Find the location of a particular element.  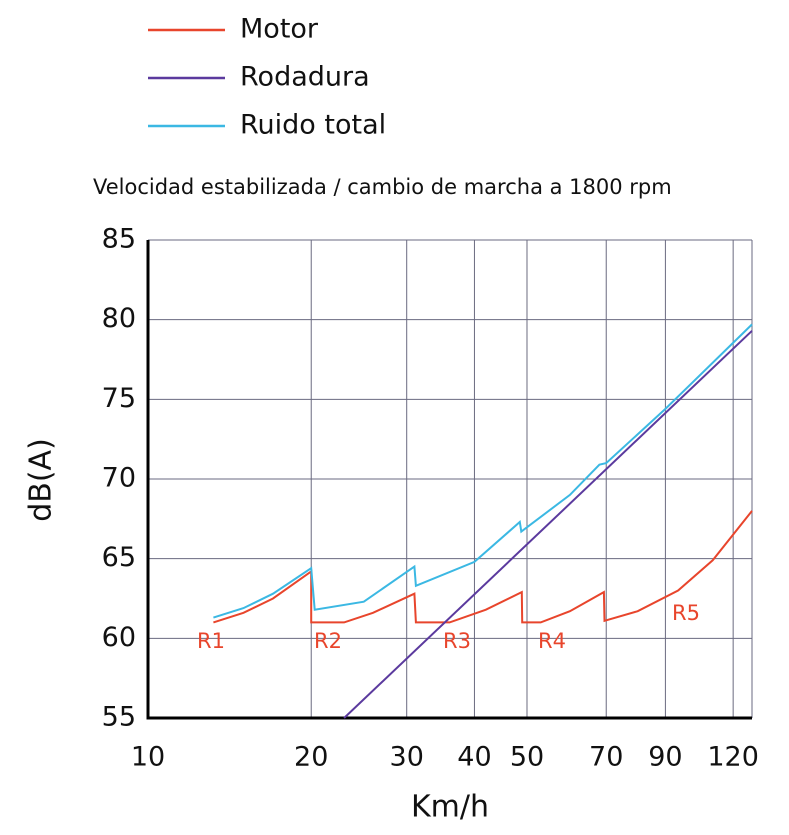

legend-label: Ruido total is located at coordinates (313, 125).